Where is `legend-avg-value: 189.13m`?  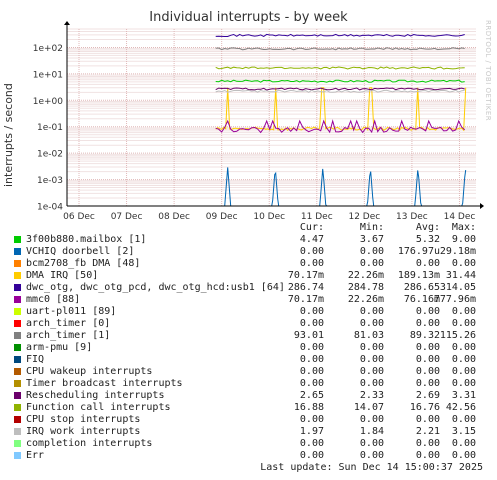
legend-avg-value: 189.13m is located at coordinates (418, 275).